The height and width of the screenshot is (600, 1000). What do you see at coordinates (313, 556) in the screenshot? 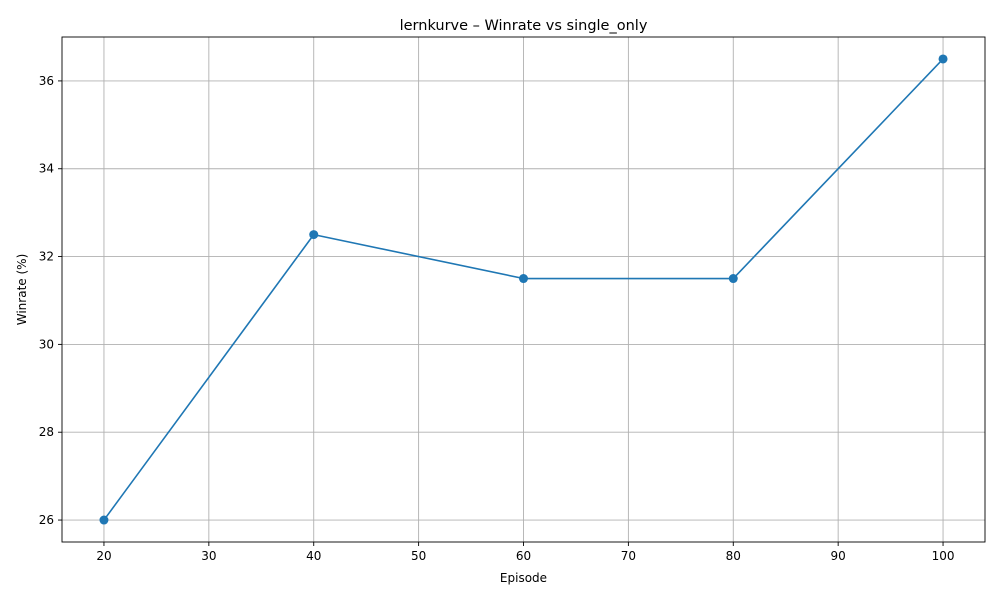
I see `x-tick-label: 40` at bounding box center [313, 556].